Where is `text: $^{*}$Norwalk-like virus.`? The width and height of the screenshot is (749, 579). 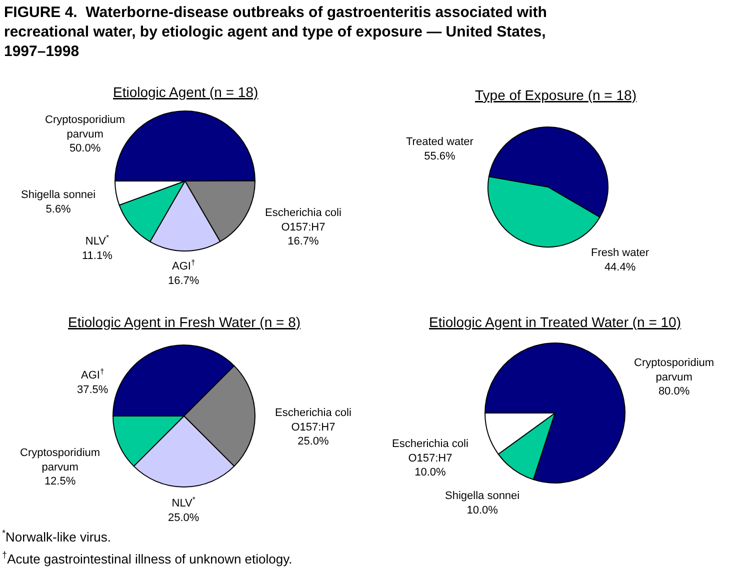
text: $^{*}$Norwalk-like virus. is located at coordinates (57, 536).